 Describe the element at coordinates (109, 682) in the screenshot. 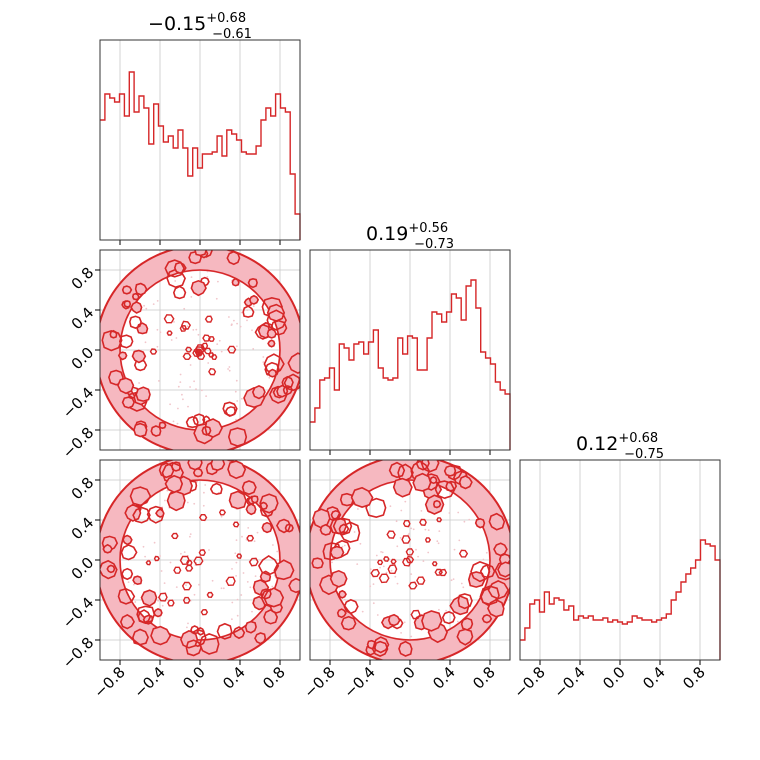

I see `xtick-label-col1-1: −0.8` at that location.